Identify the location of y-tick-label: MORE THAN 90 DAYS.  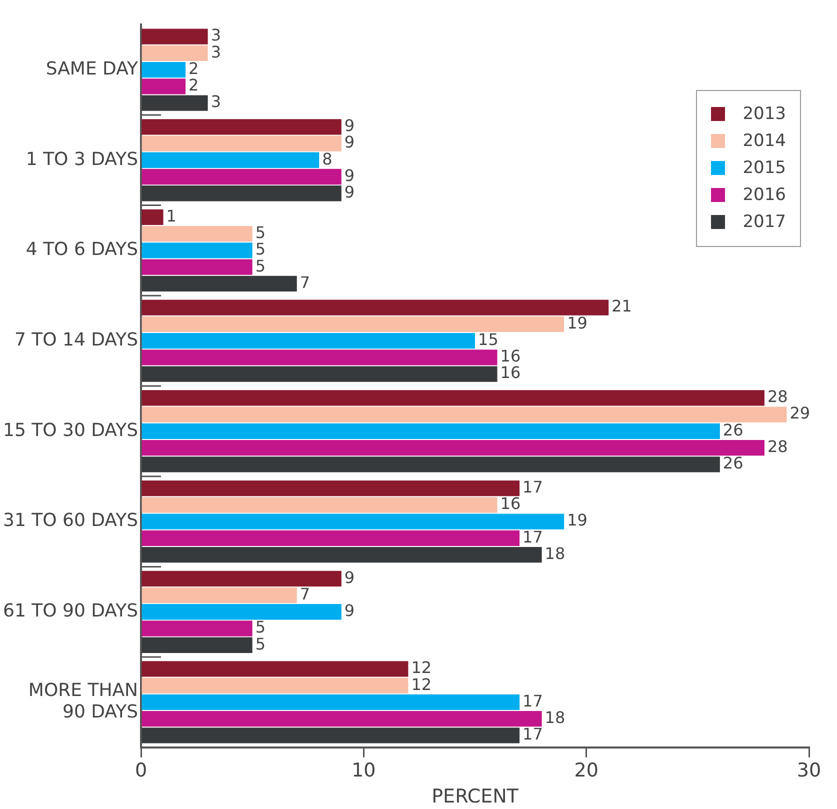
(83, 701).